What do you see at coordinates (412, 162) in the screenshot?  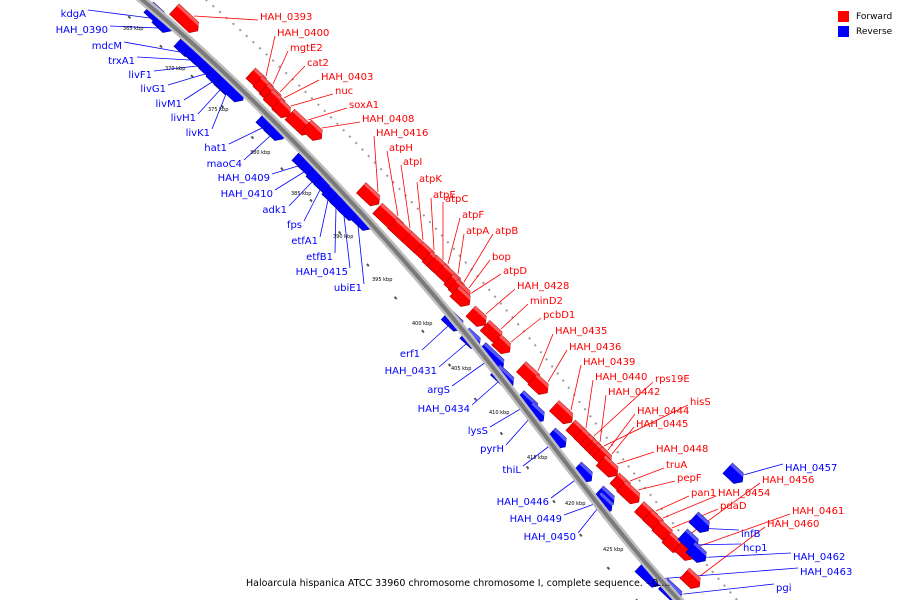 I see `forward-gene-label: atpI` at bounding box center [412, 162].